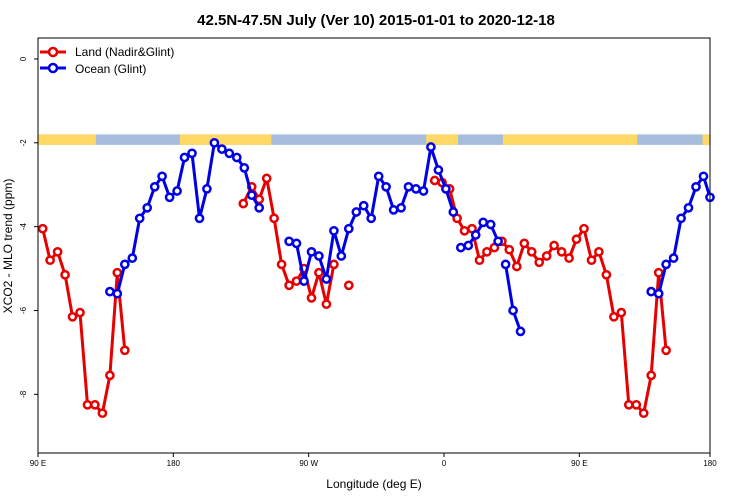  Describe the element at coordinates (23, 227) in the screenshot. I see `y-tick-label: -4` at that location.